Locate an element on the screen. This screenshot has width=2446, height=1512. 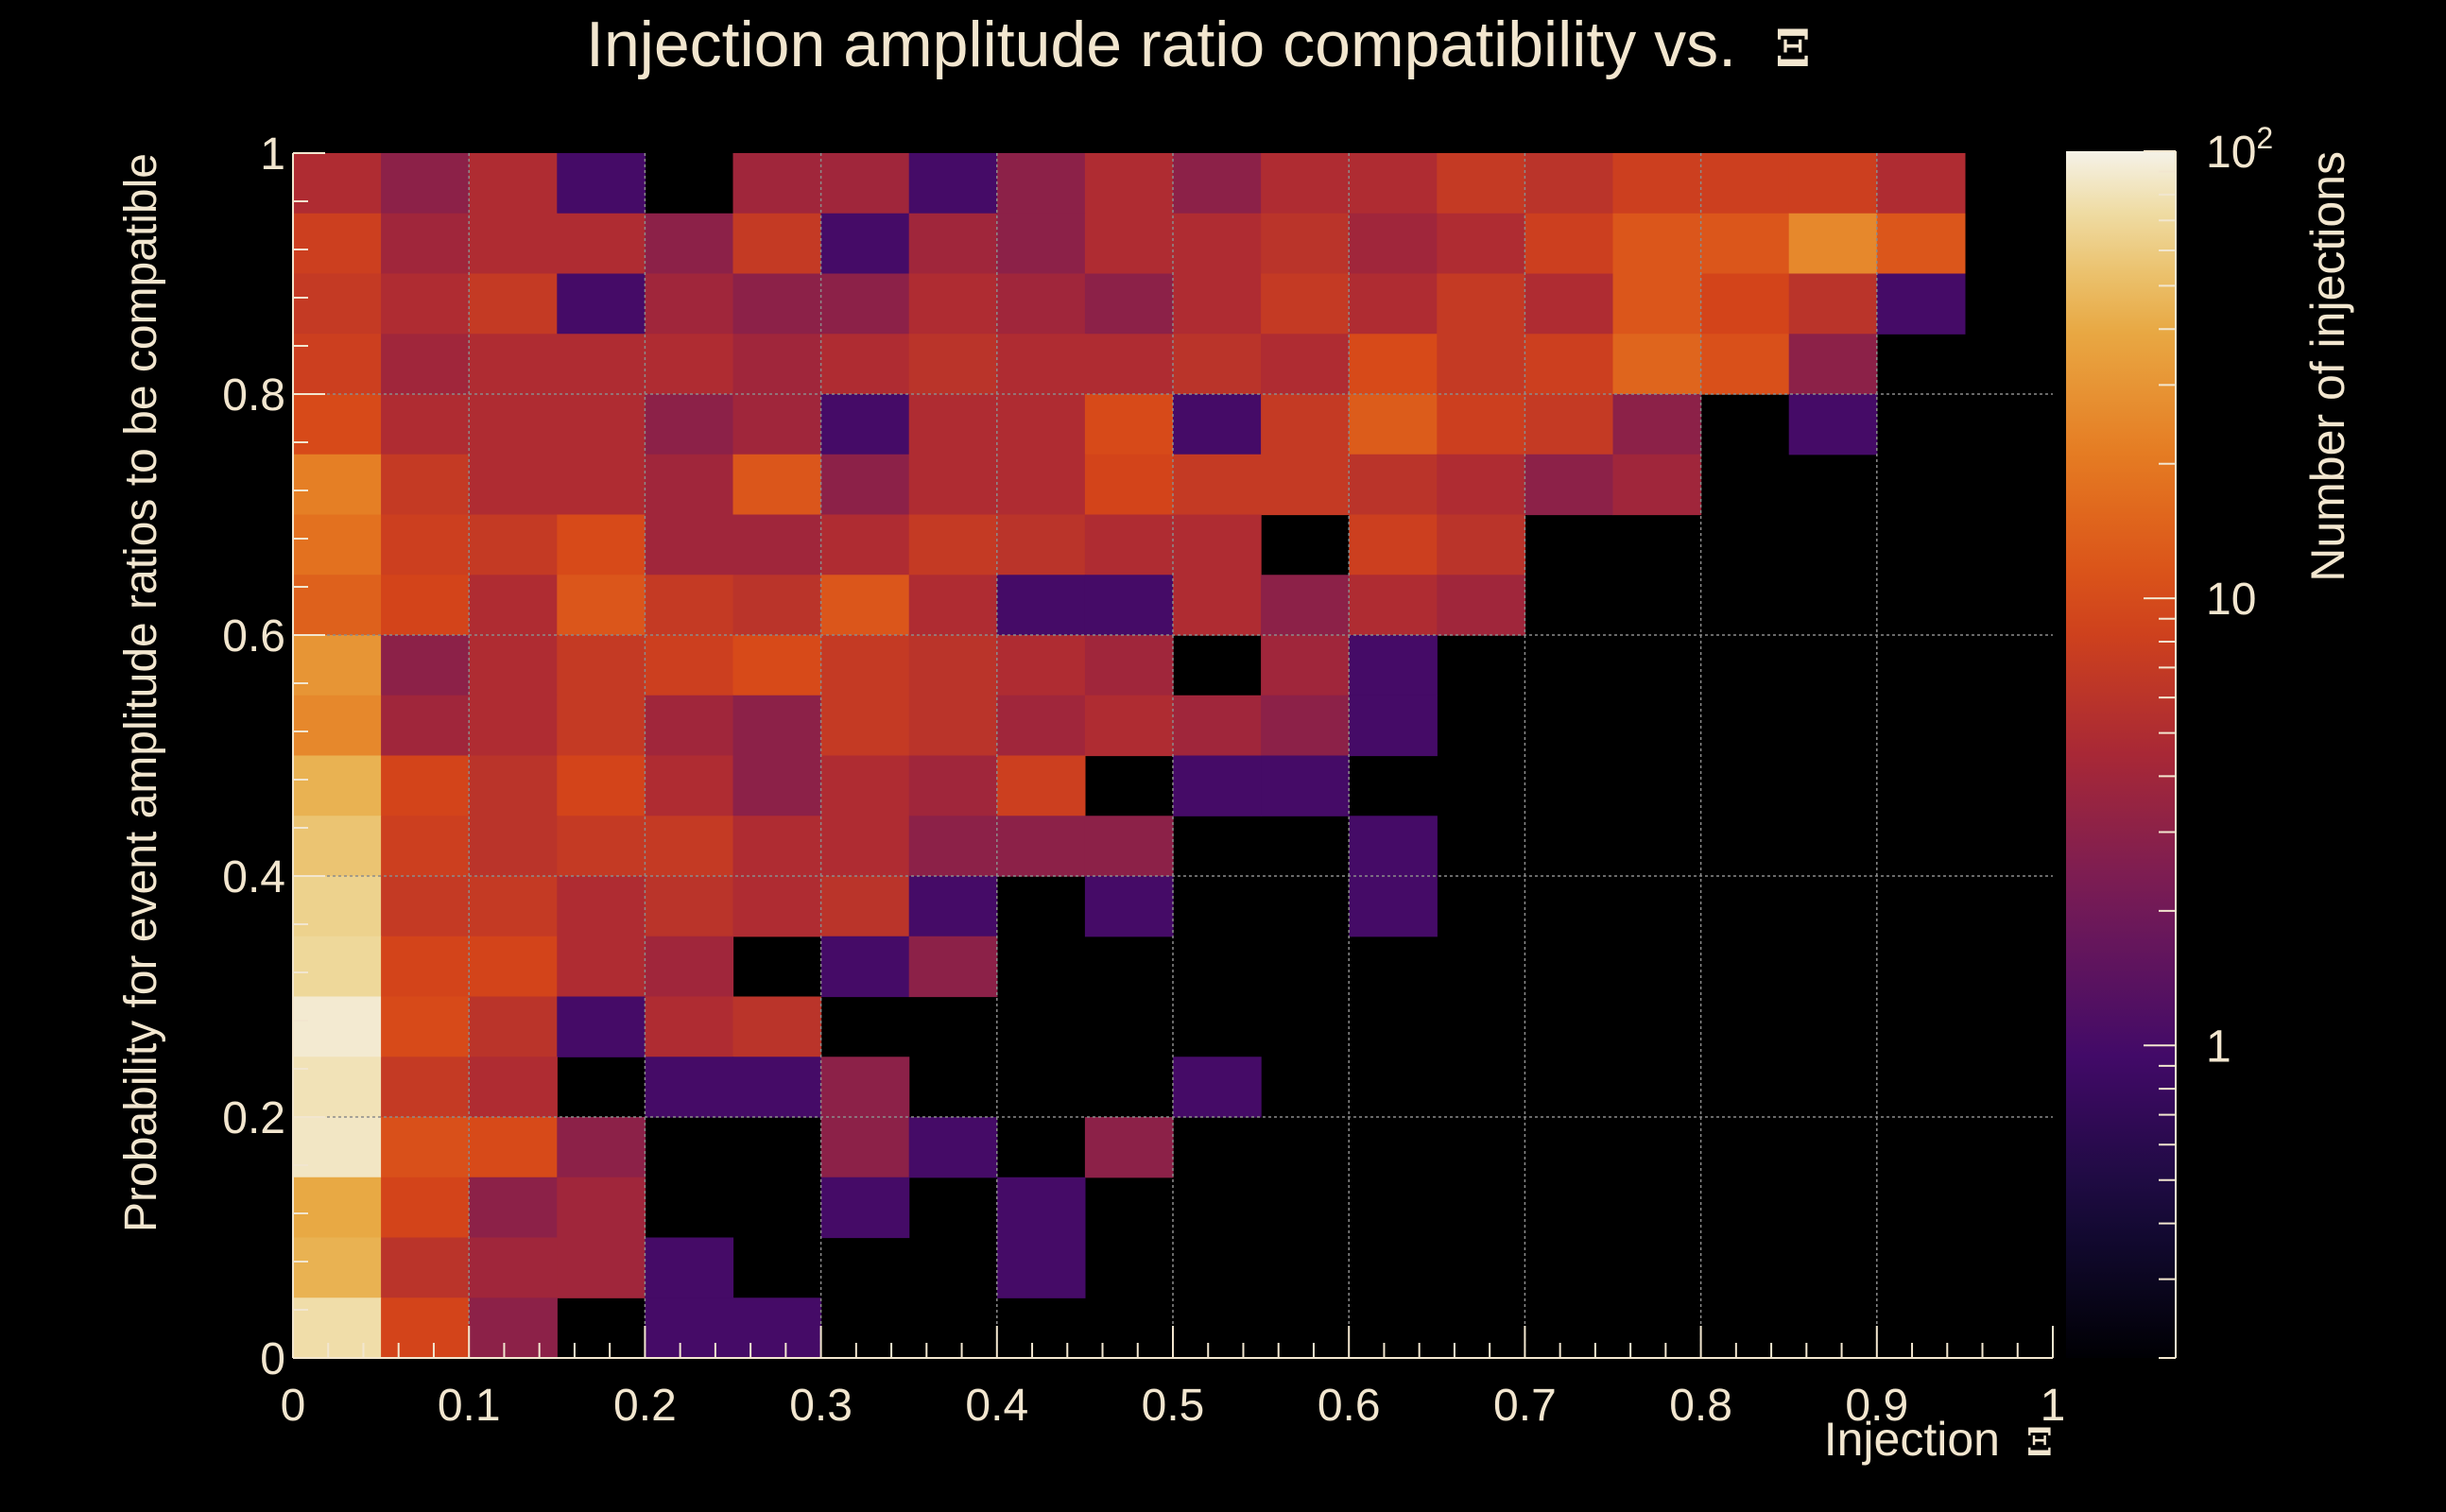
x-tick-label: 1 is located at coordinates (2053, 1406).